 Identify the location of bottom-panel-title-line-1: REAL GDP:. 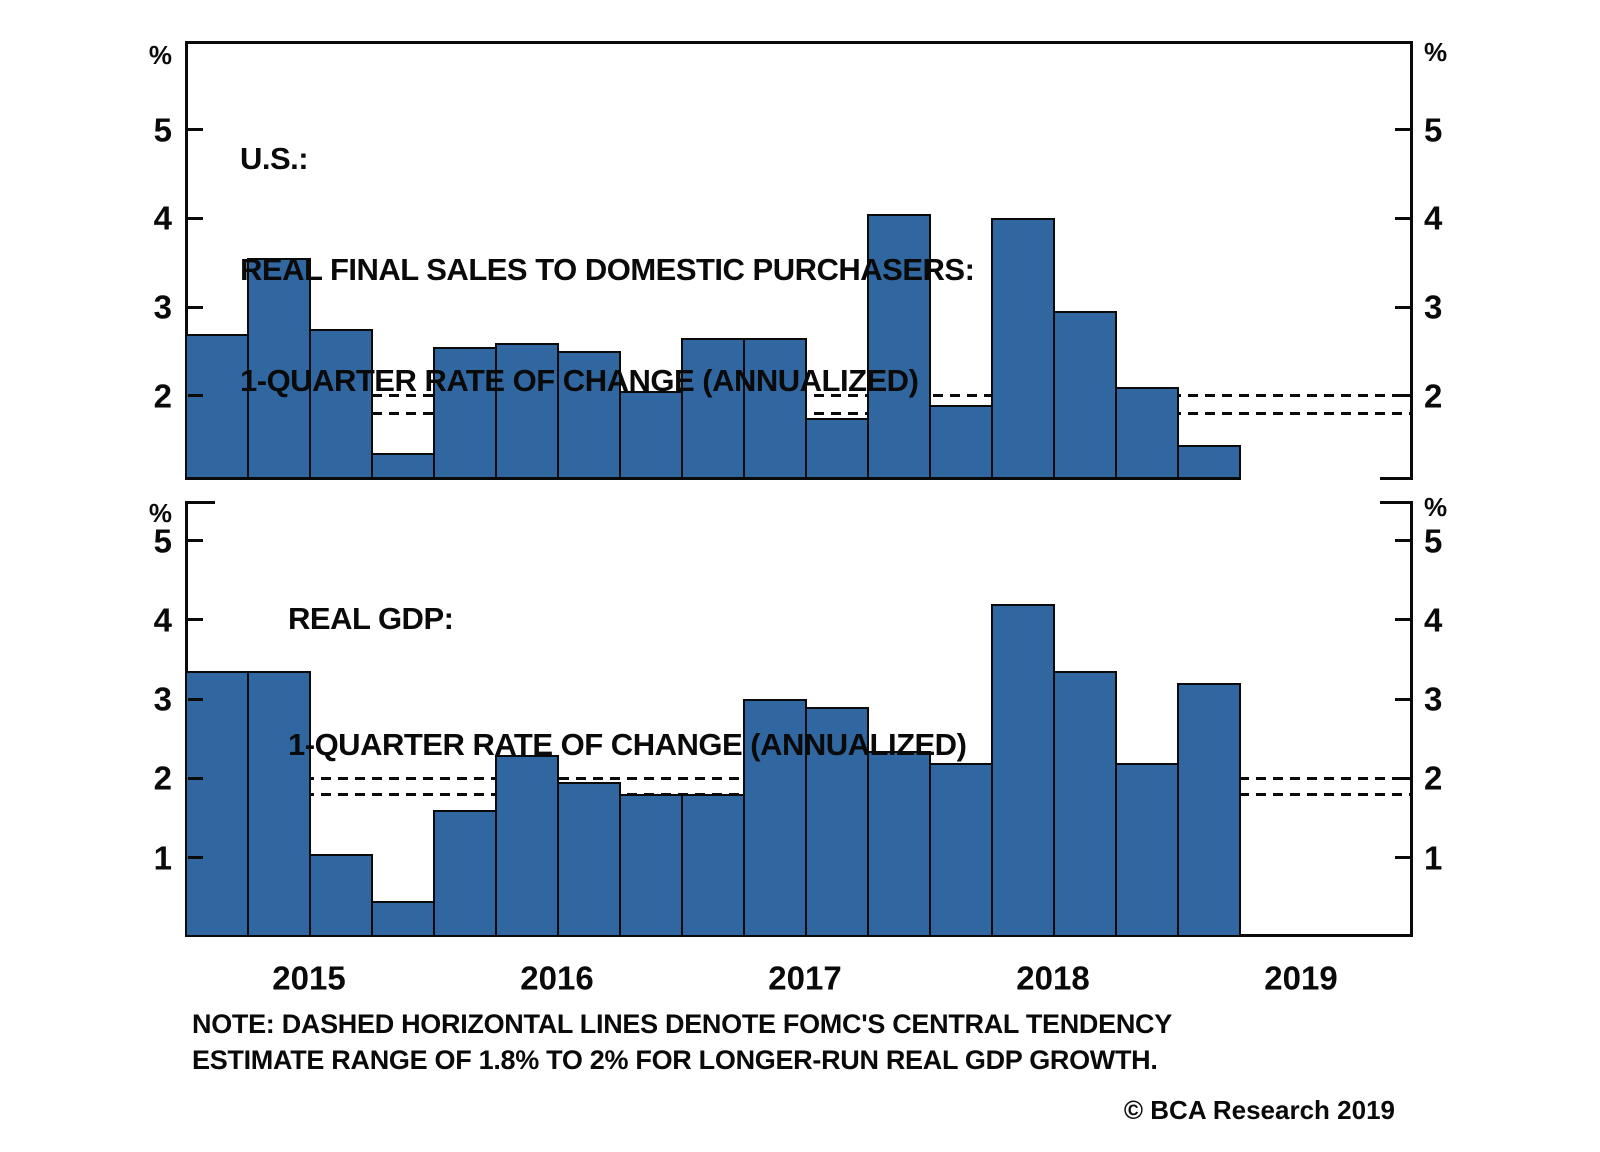
(371, 618).